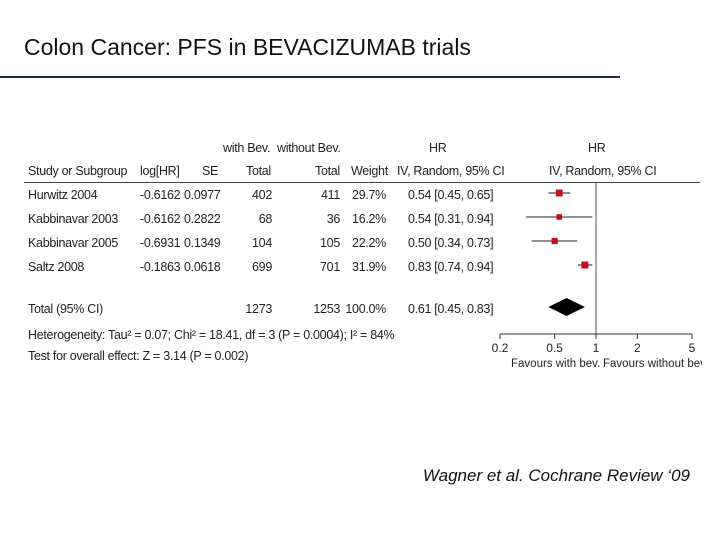 The height and width of the screenshot is (540, 720). Describe the element at coordinates (310, 77) in the screenshot. I see `title-underline` at that location.